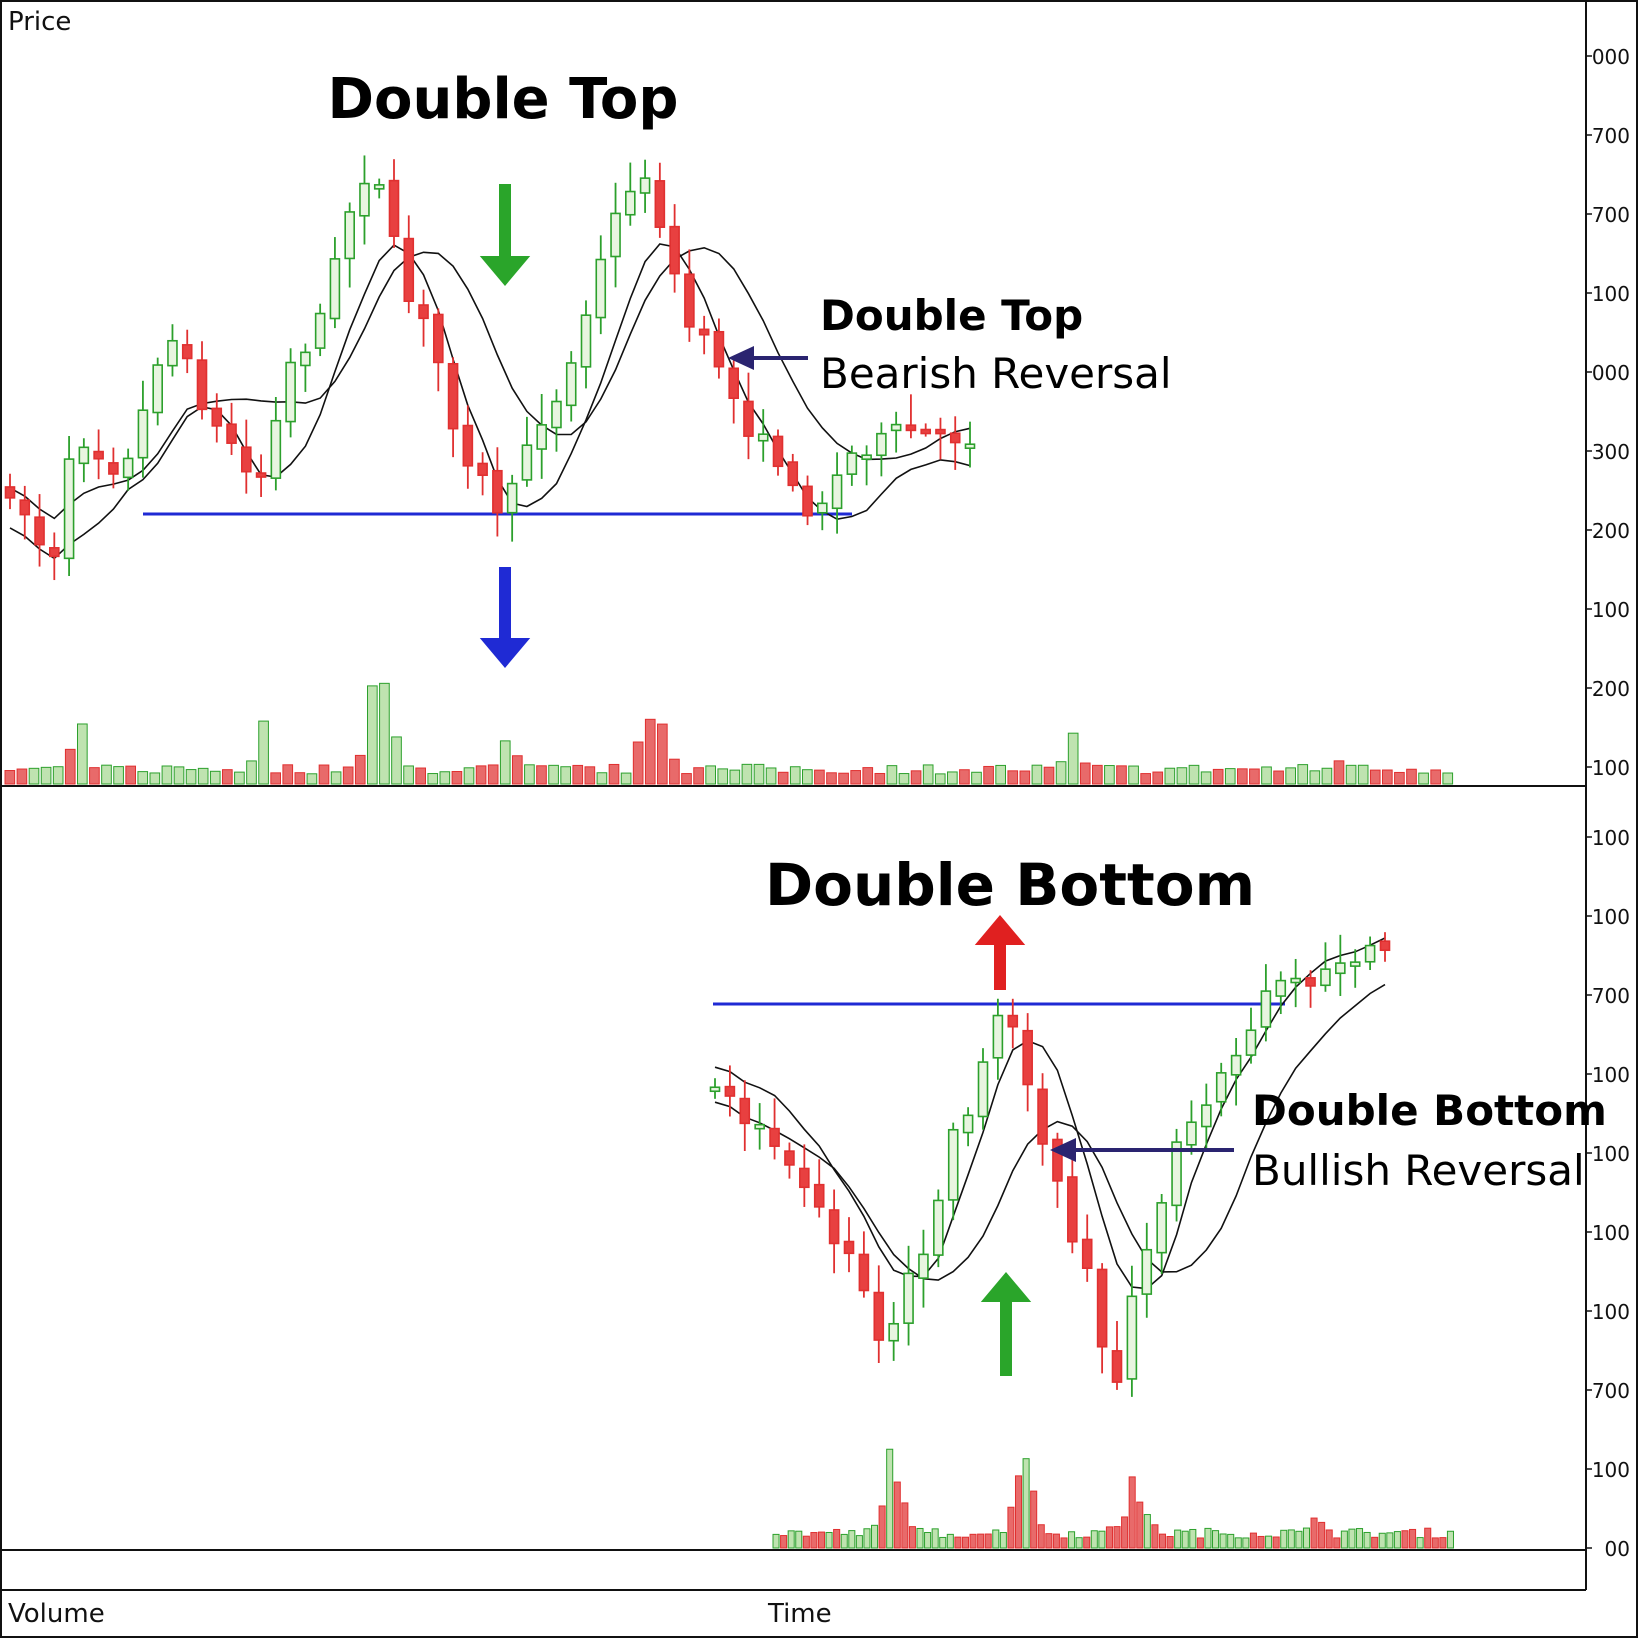 The height and width of the screenshot is (1643, 1638). What do you see at coordinates (1611, 689) in the screenshot?
I see `y-tick-label: 200` at bounding box center [1611, 689].